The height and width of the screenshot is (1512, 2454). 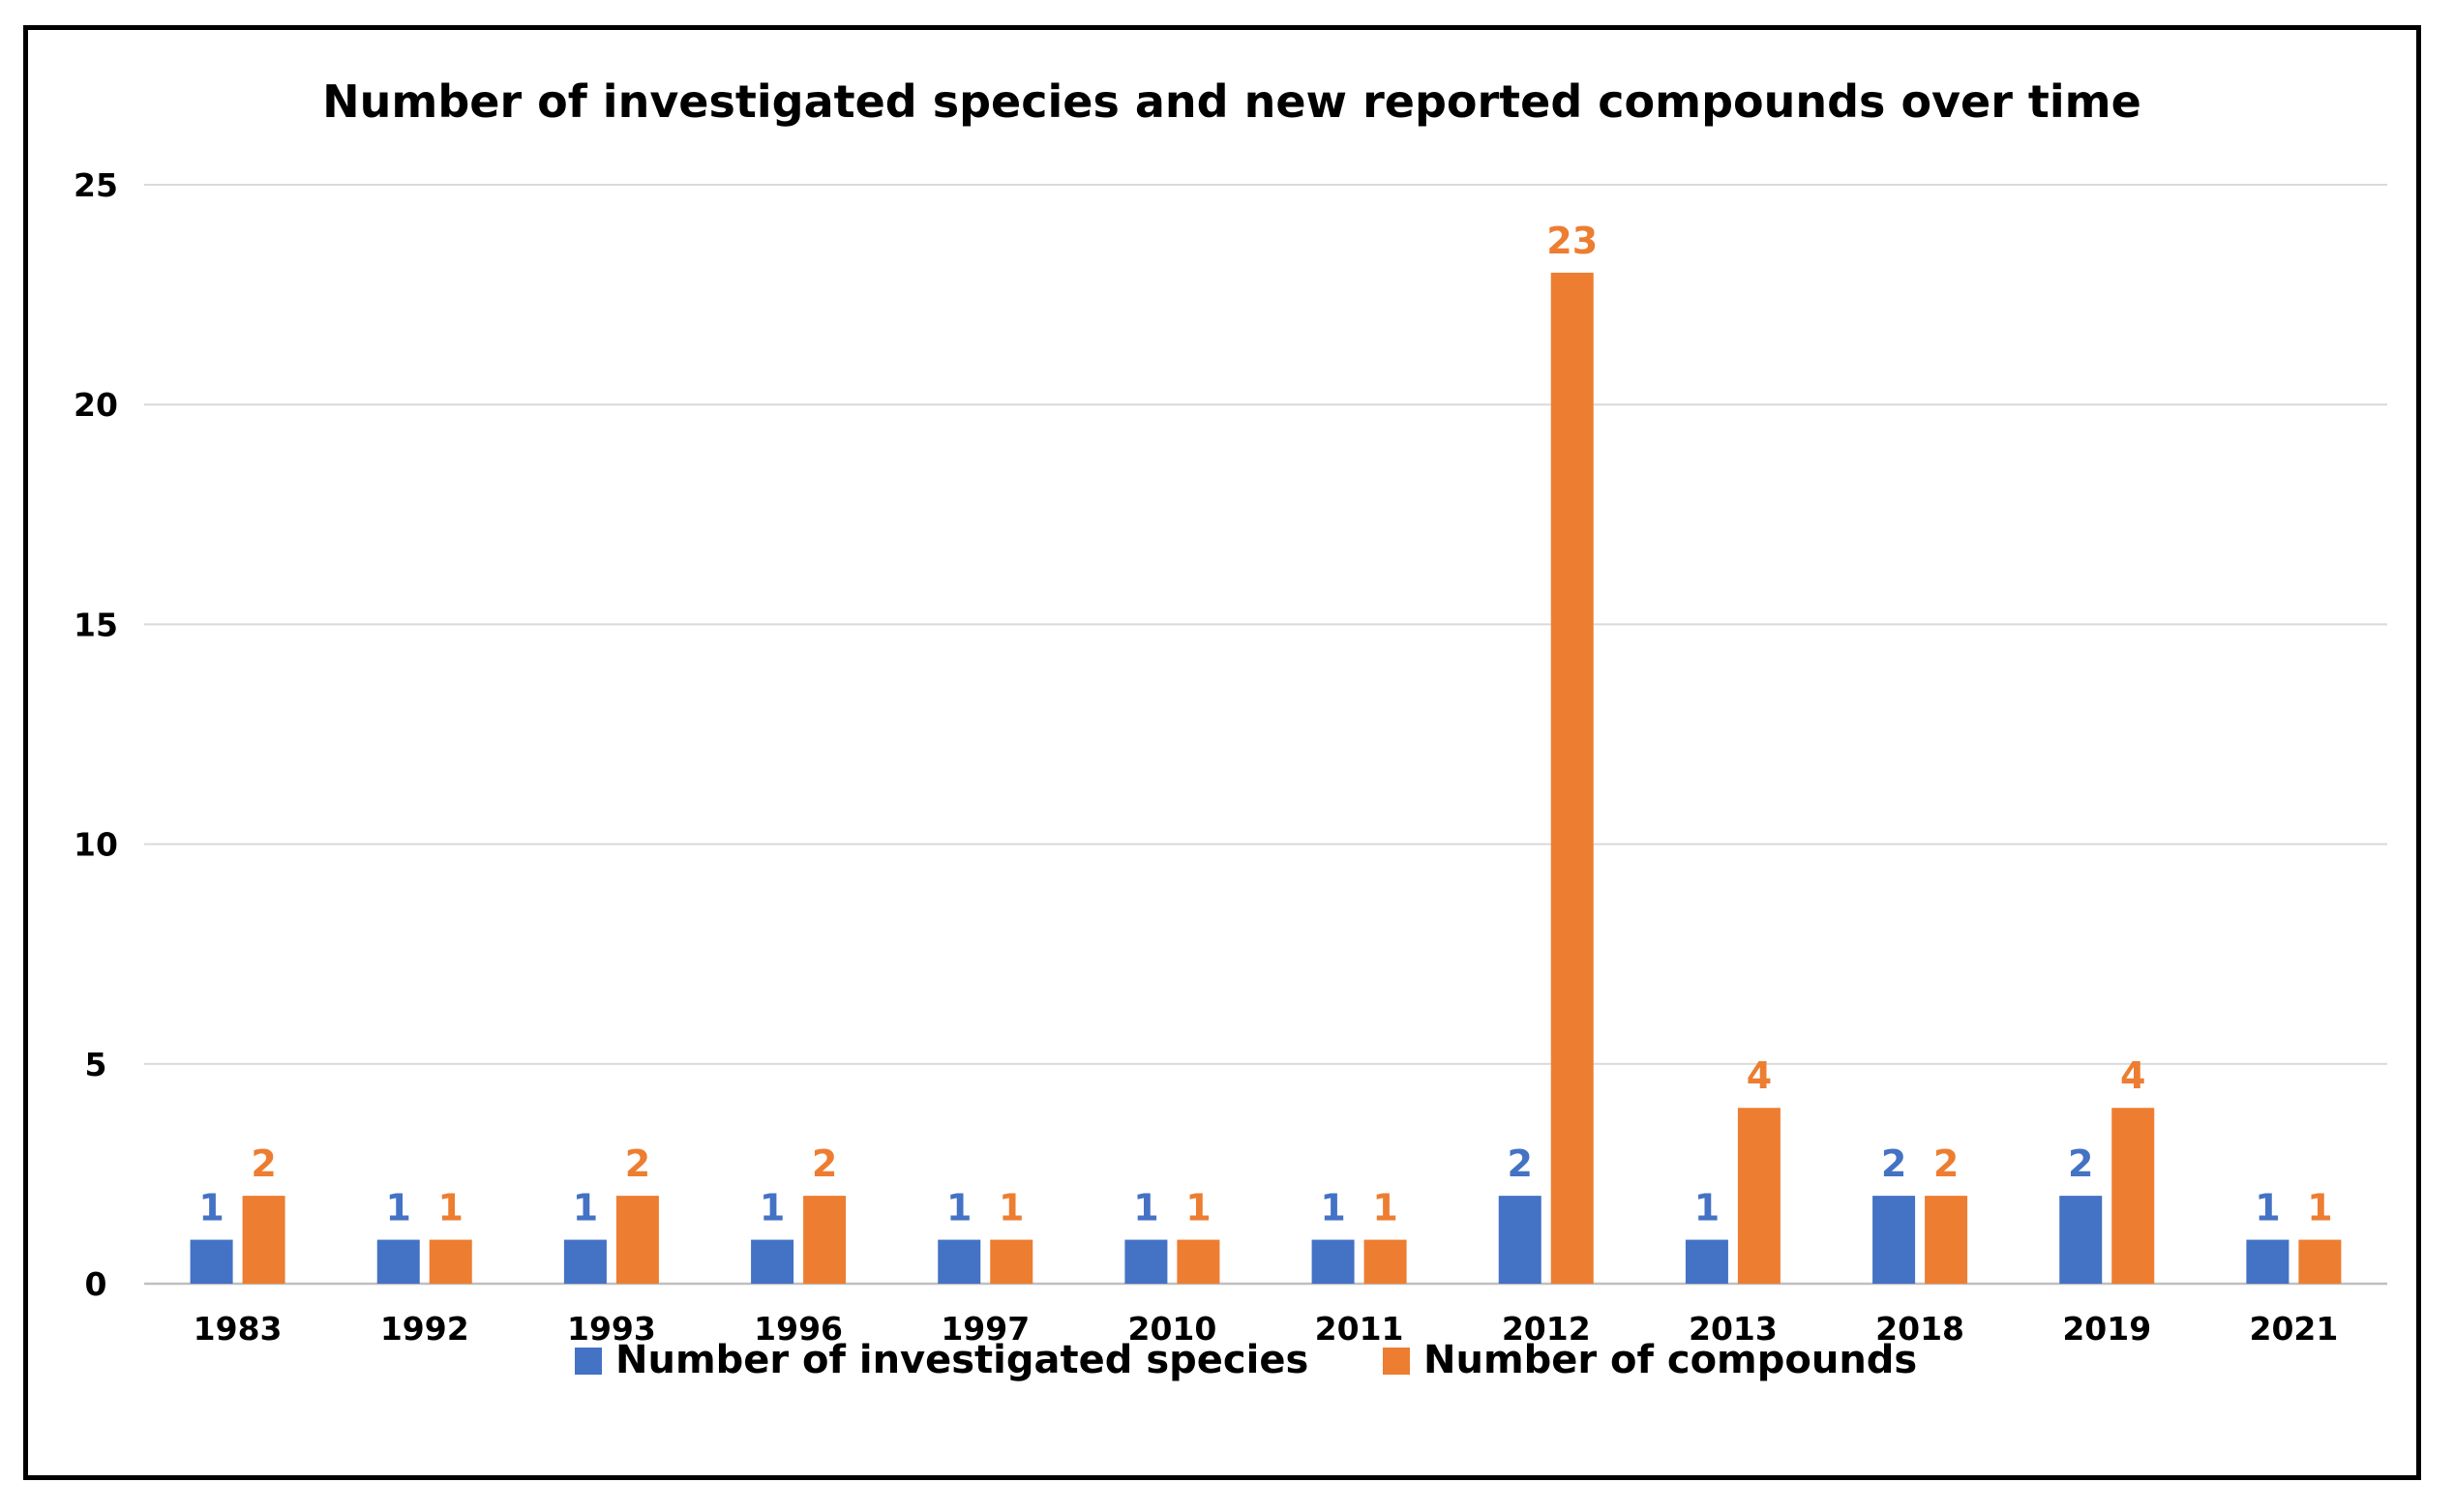 I want to click on x-tick-label: 2021, so click(x=2293, y=1329).